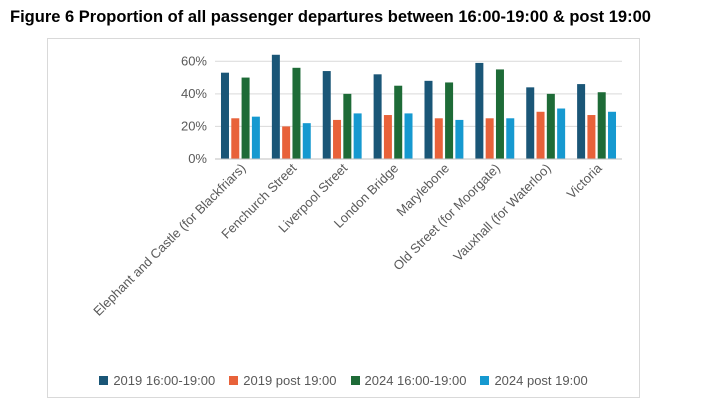 Image resolution: width=723 pixels, height=406 pixels. Describe the element at coordinates (541, 380) in the screenshot. I see `legend-label: 2024 post 19:00` at that location.